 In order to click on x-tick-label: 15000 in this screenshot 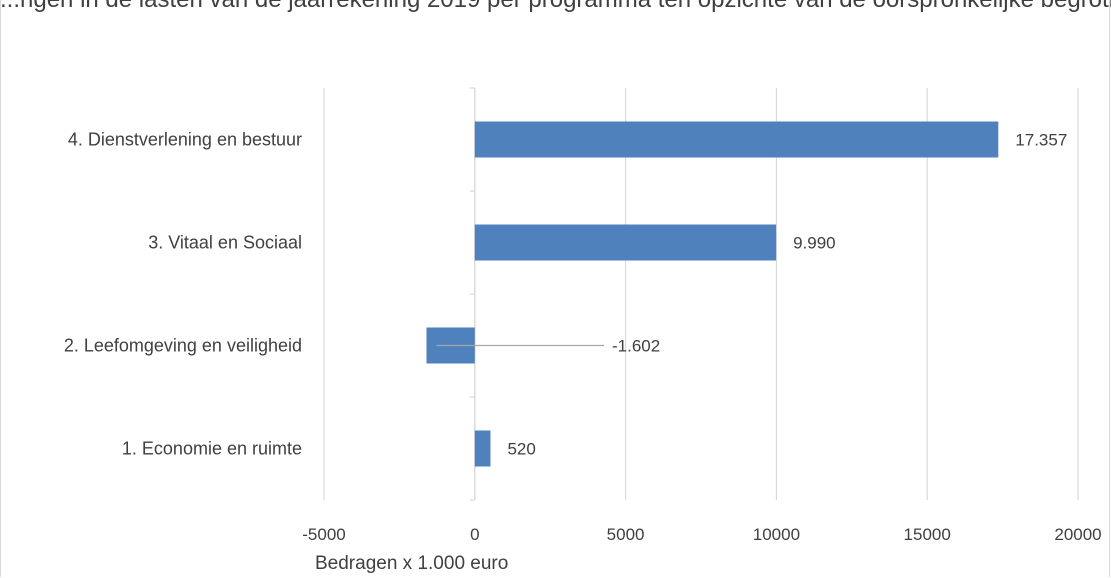, I will do `click(927, 534)`.